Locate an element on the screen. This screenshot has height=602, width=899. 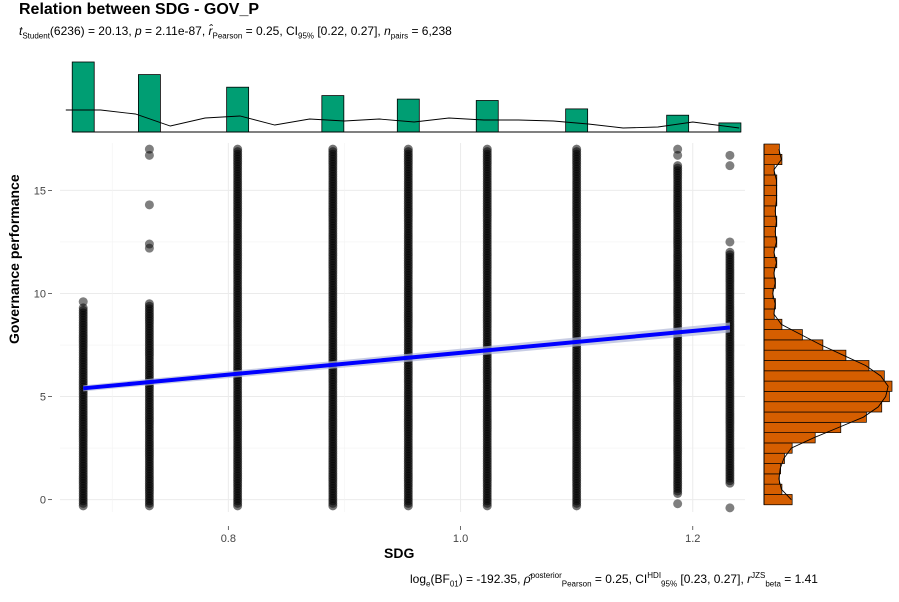
subtitle-ci-val: [0.22, 0.27], is located at coordinates (349, 31).